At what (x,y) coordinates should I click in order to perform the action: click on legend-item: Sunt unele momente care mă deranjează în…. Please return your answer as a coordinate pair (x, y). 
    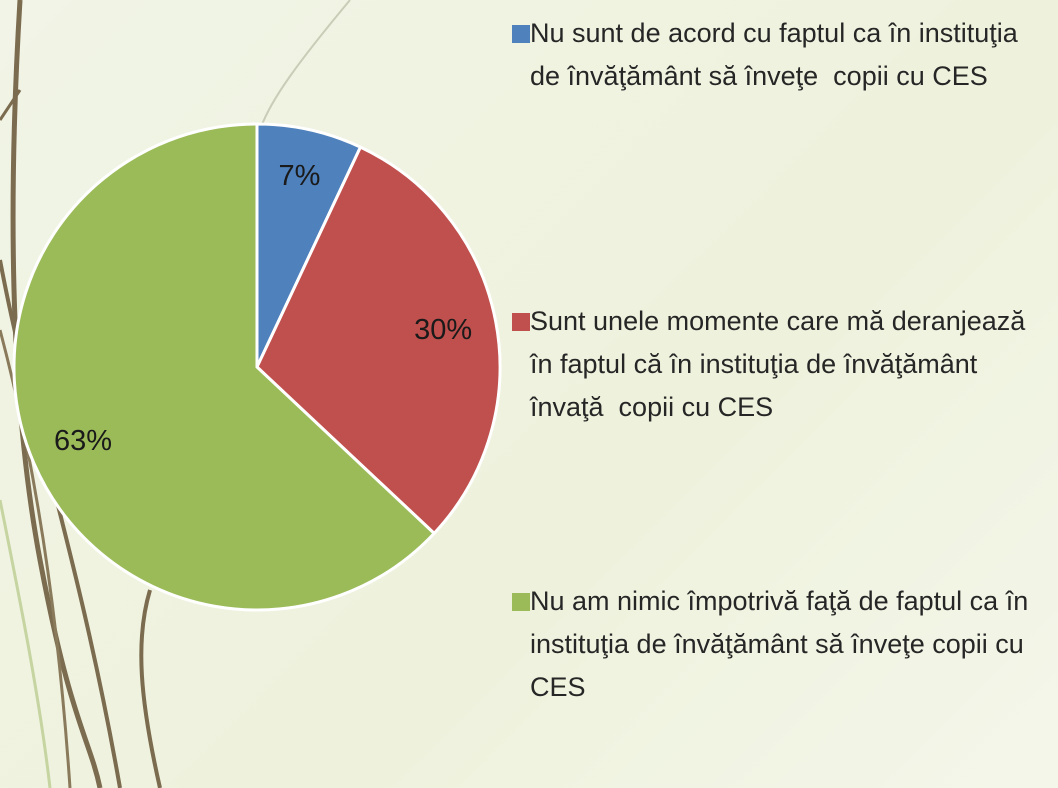
    Looking at the image, I should click on (782, 364).